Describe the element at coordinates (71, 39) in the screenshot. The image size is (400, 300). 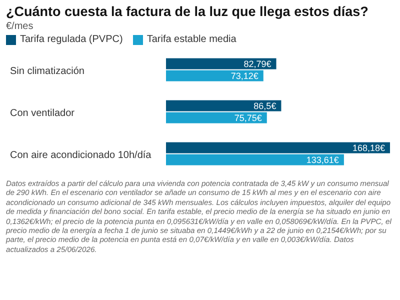
I see `legend-label: Tarifa regulada (PVPC)` at that location.